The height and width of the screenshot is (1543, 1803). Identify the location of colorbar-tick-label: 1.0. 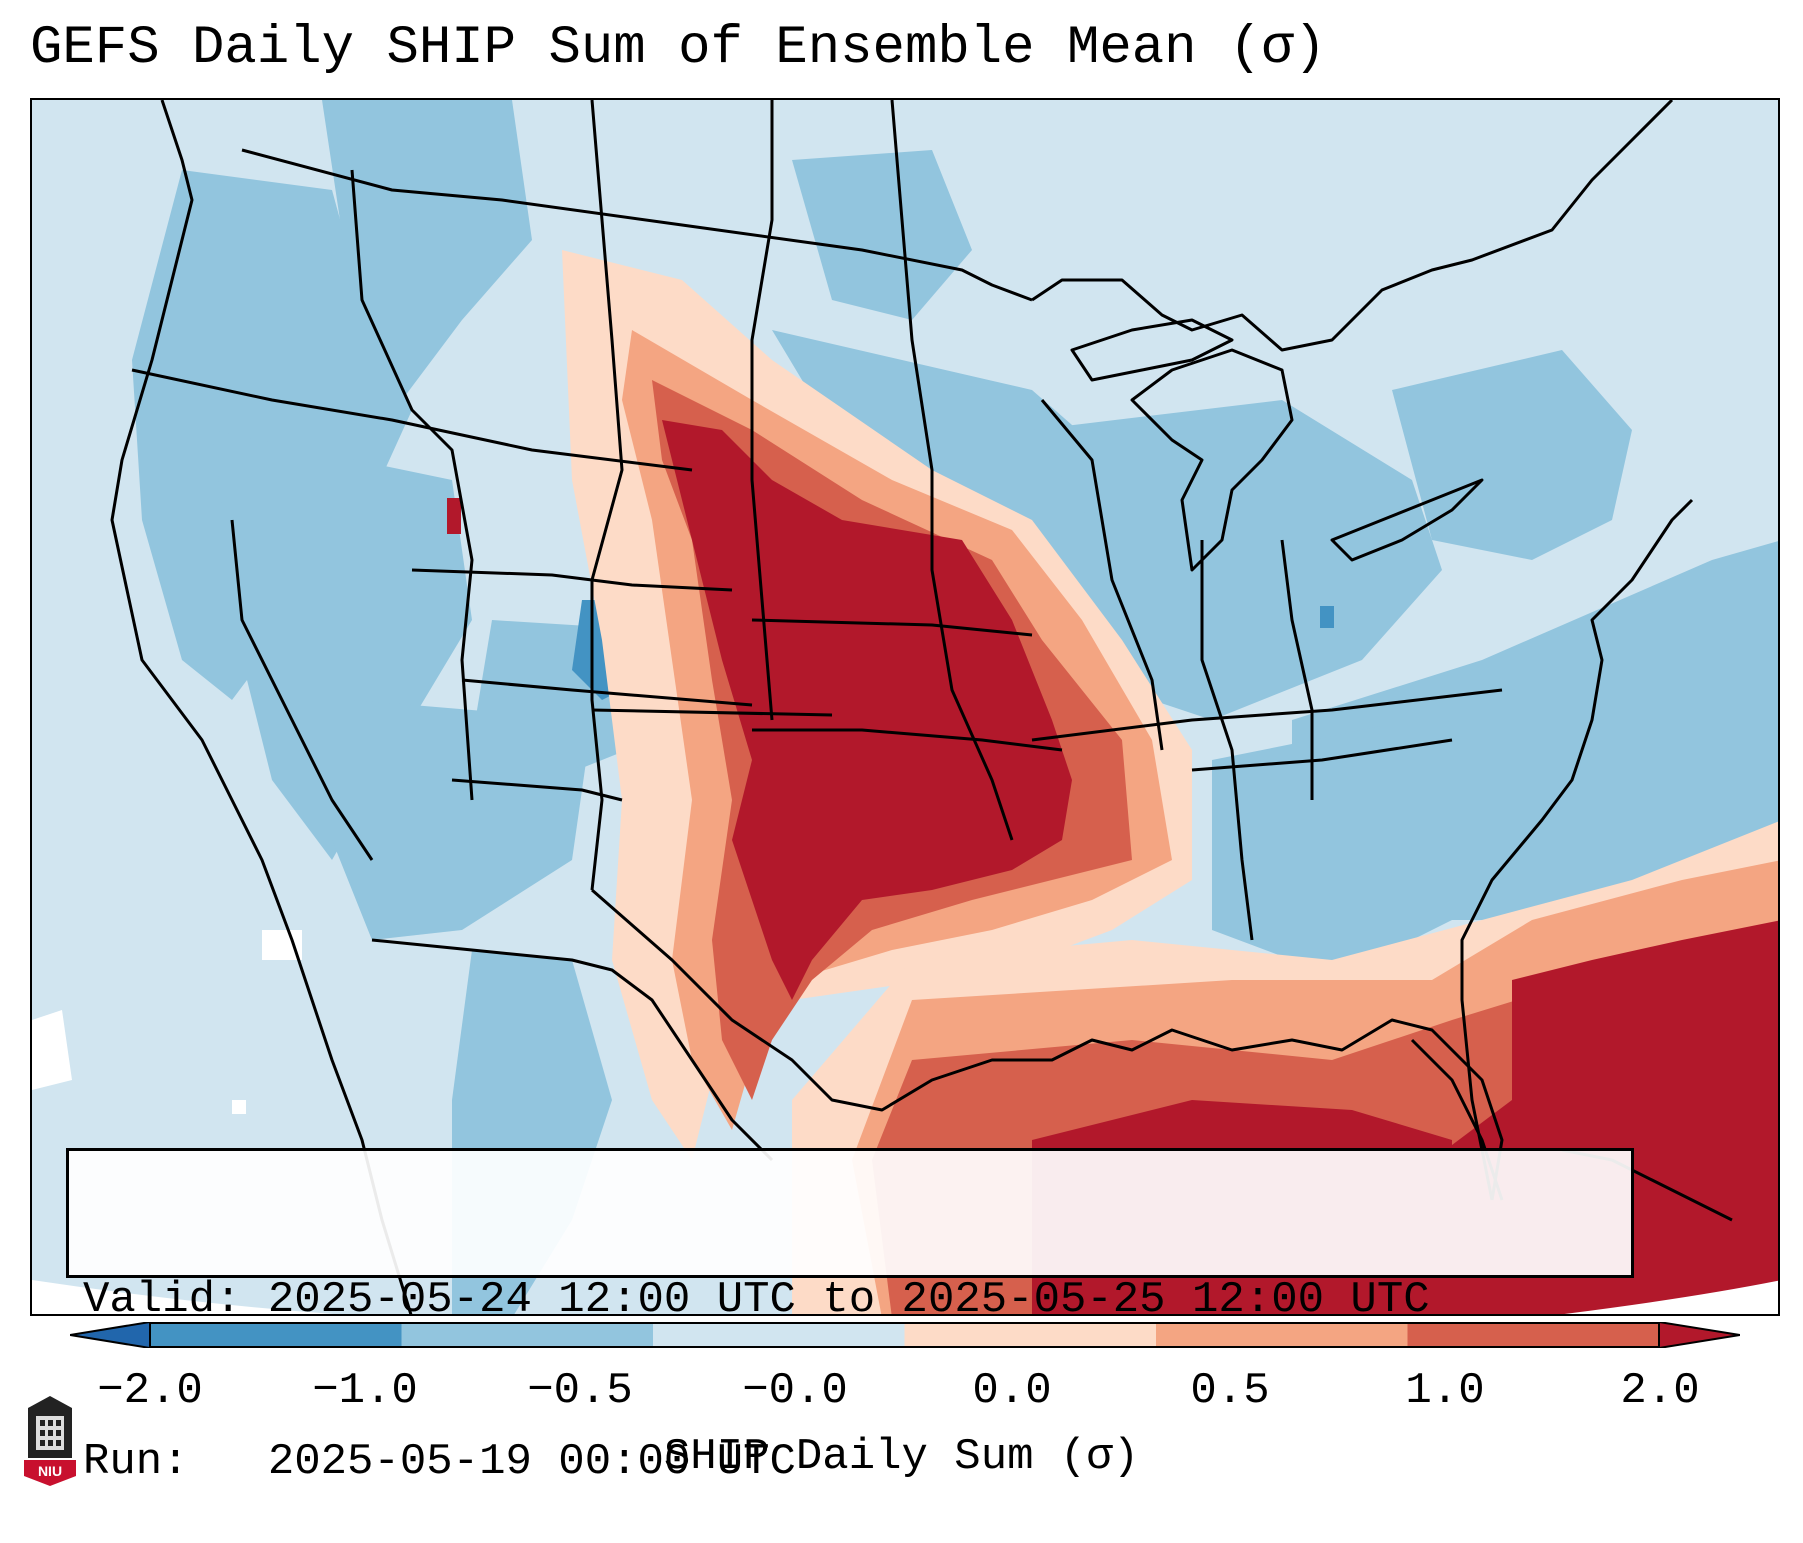
(1445, 1391).